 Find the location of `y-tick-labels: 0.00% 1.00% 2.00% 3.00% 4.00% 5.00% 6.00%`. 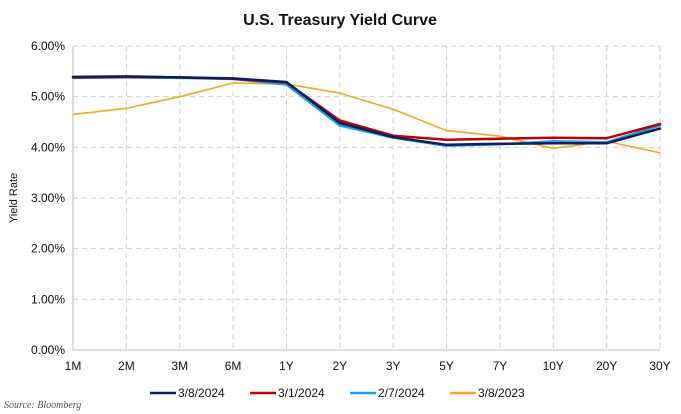

y-tick-labels: 0.00% 1.00% 2.00% 3.00% 4.00% 5.00% 6.00% is located at coordinates (48, 198).